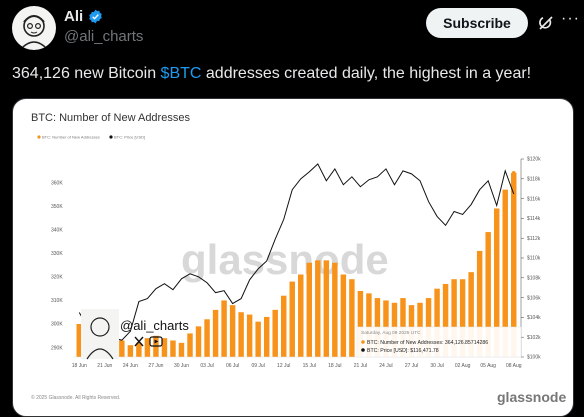 This screenshot has width=584, height=417. I want to click on x-tick-label: 27 Jun, so click(155, 366).